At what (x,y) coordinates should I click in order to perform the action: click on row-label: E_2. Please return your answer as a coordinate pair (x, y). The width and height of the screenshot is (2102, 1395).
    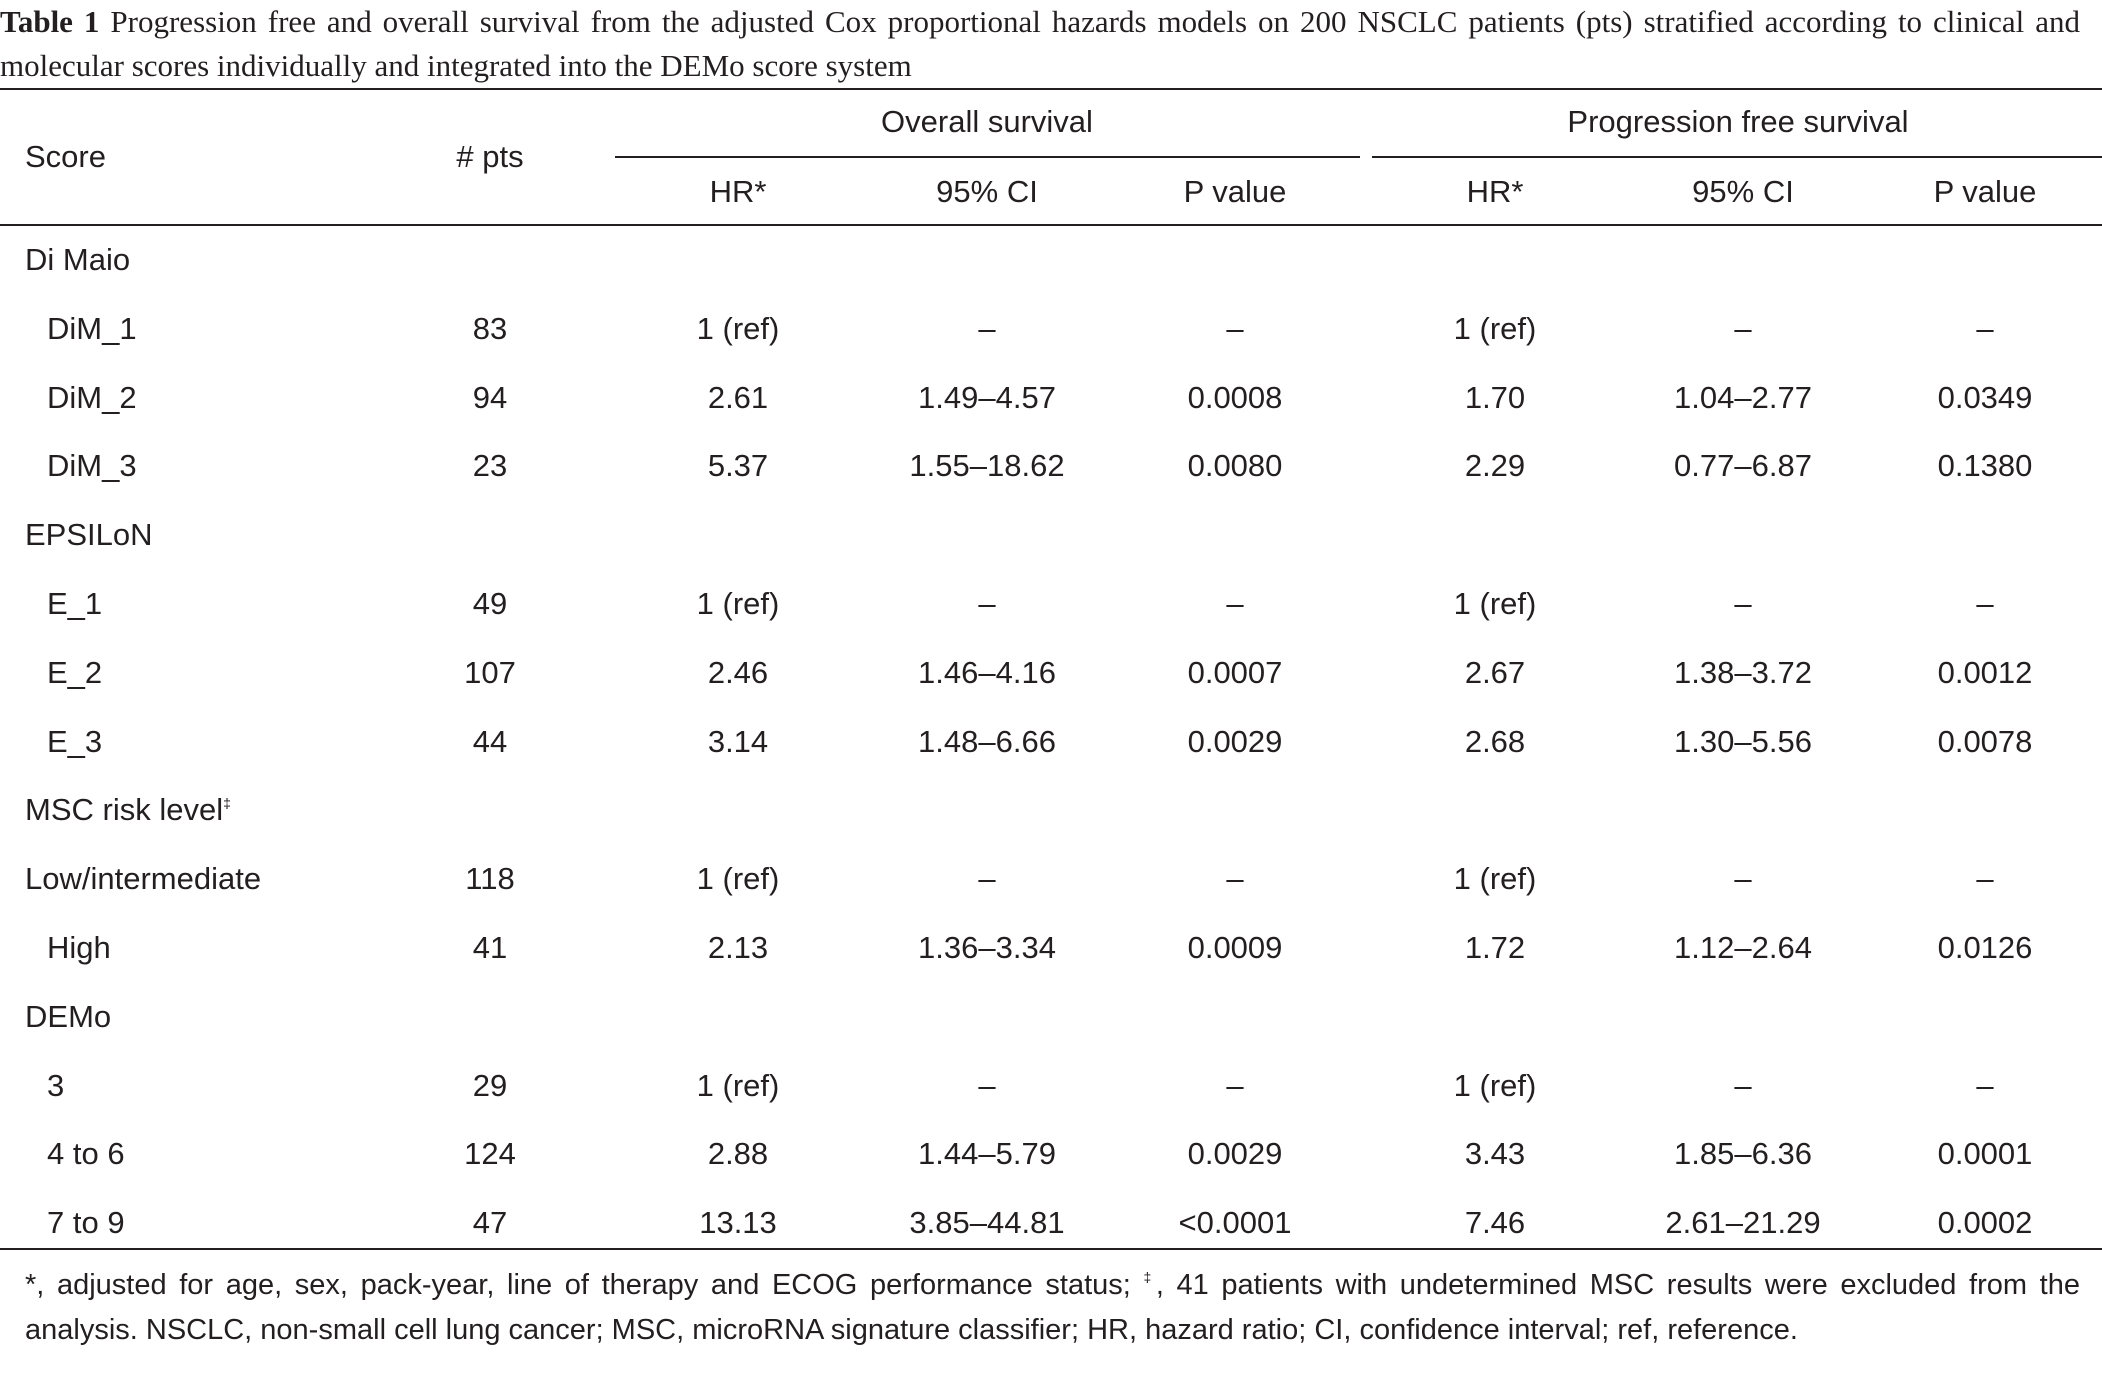
    Looking at the image, I should click on (75, 672).